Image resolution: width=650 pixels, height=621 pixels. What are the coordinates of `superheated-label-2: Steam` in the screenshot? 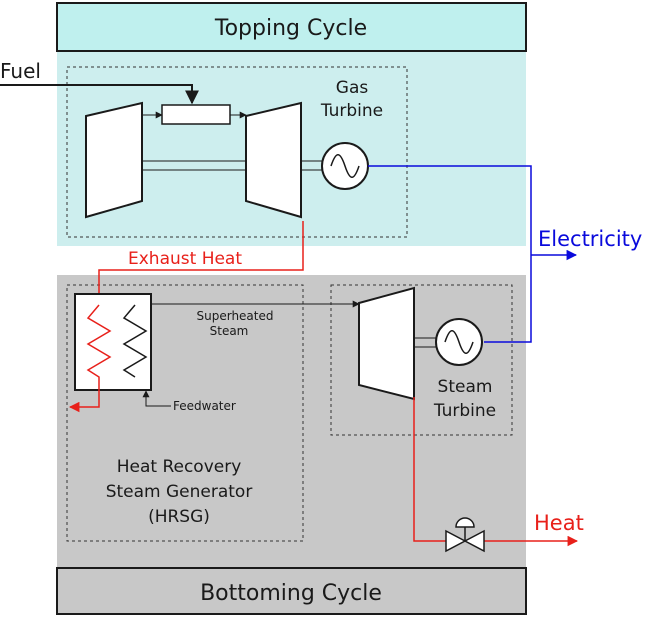 It's located at (229, 331).